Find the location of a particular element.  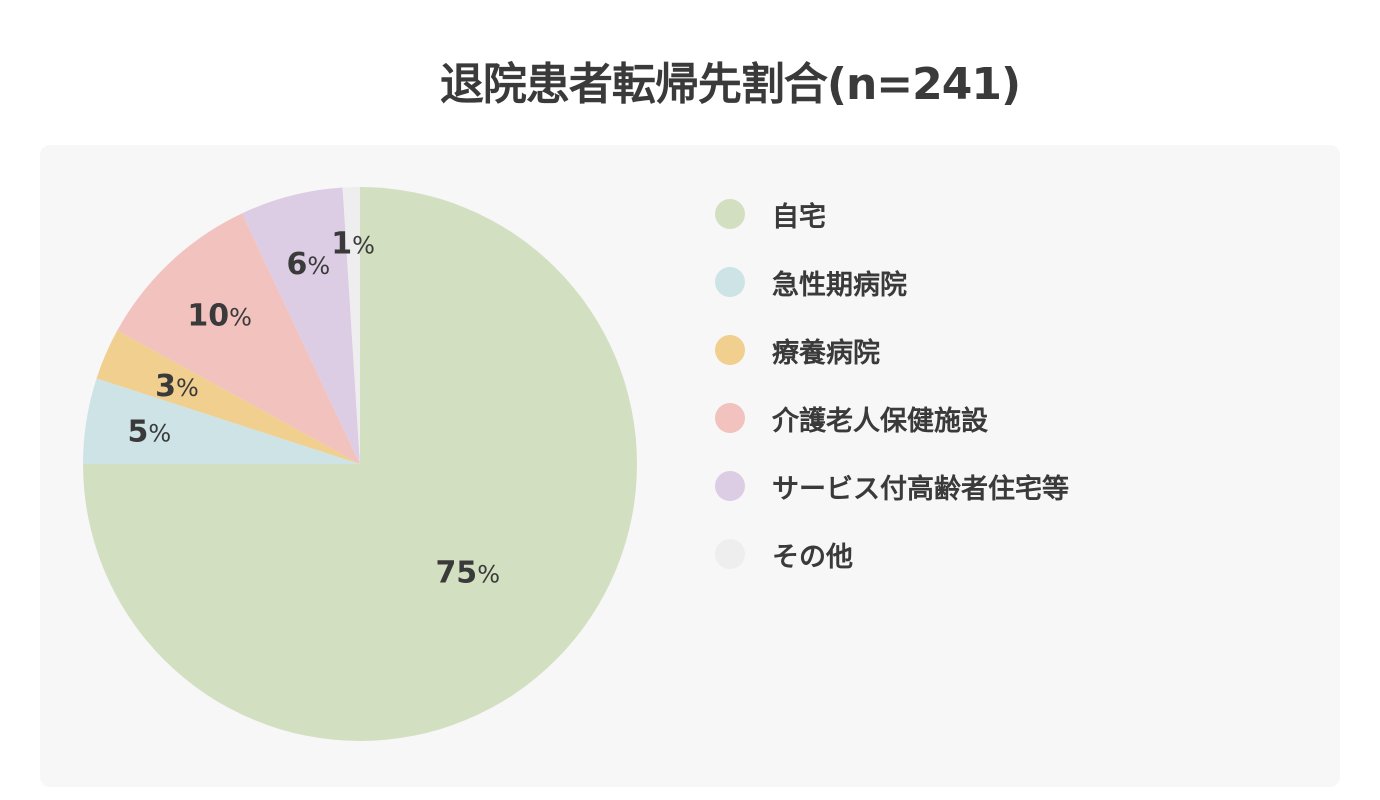

legend-item-1: 自宅 is located at coordinates (892, 215).